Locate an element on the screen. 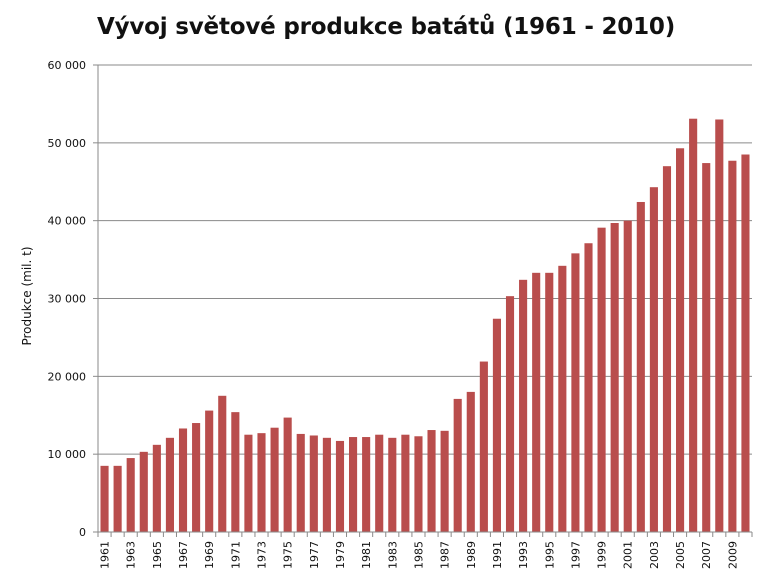  bar-1981 is located at coordinates (366, 484).